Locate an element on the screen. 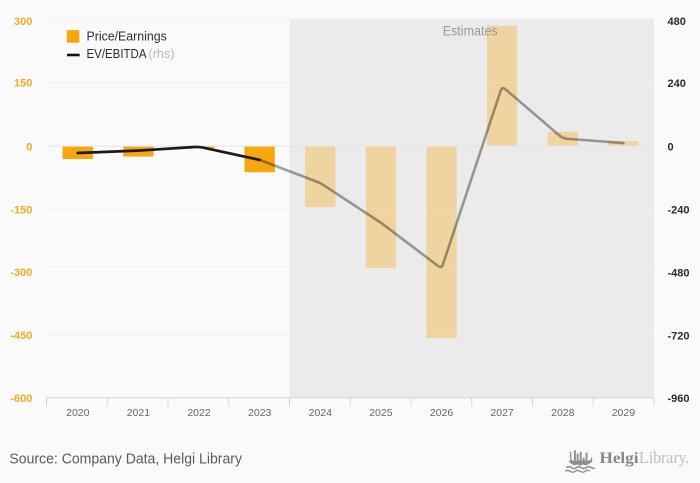 The height and width of the screenshot is (483, 700). svg-text: 2024 is located at coordinates (321, 413).